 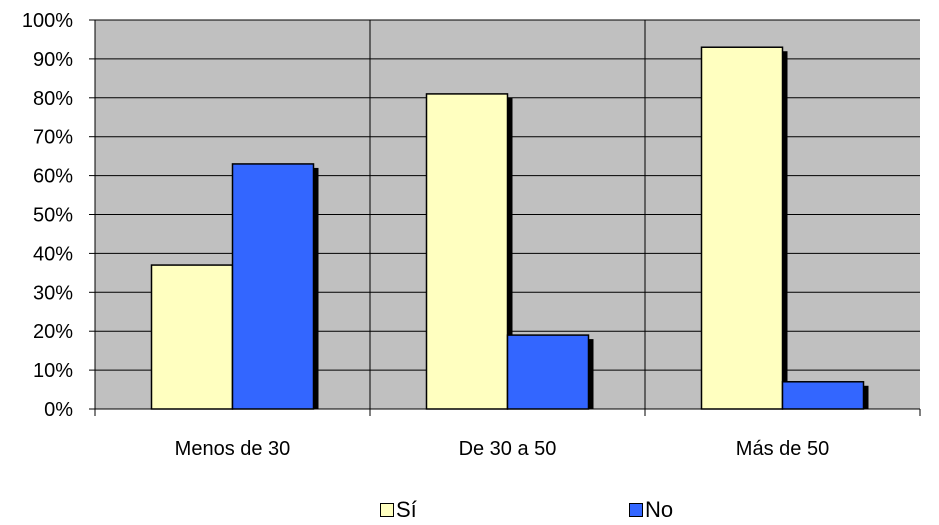 I want to click on y-tick-label: 10%, so click(x=53, y=371).